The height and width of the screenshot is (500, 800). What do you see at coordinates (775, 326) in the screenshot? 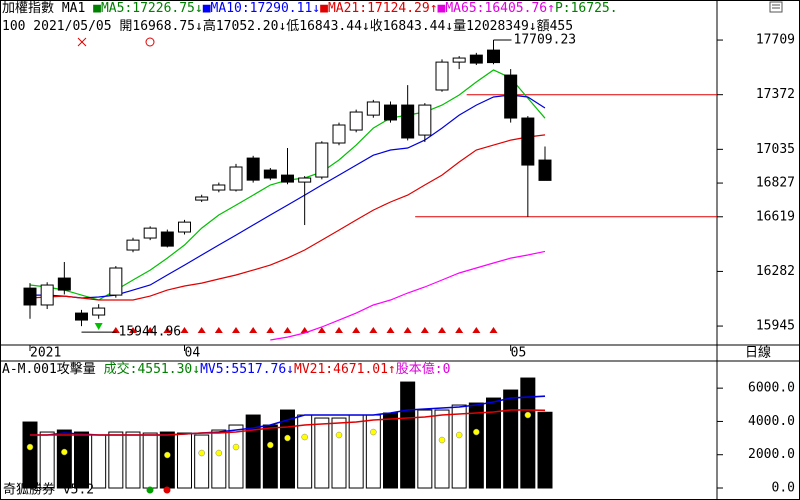
I see `y-tick-label: 15945` at bounding box center [775, 326].